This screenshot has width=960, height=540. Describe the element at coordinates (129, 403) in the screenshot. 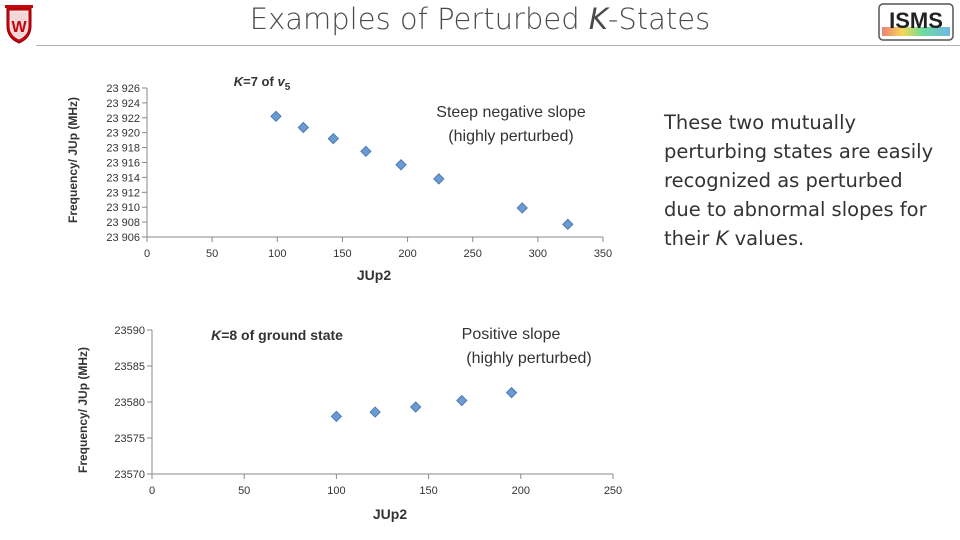

I see `chart2-y-tick-label: 23580` at that location.